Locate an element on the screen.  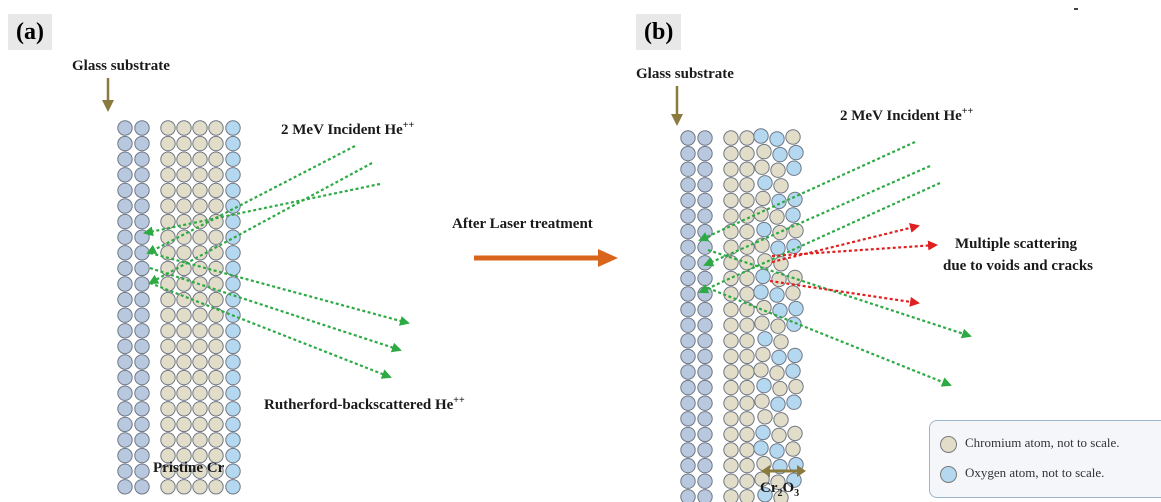
panel-b-incident-label: 2 MeV Incident He++ is located at coordinates (907, 115).